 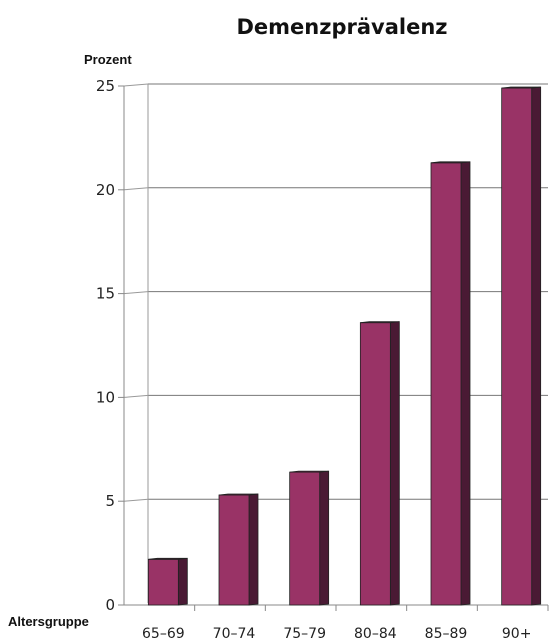 What do you see at coordinates (48, 621) in the screenshot?
I see `x-axis-label: Altersgruppe` at bounding box center [48, 621].